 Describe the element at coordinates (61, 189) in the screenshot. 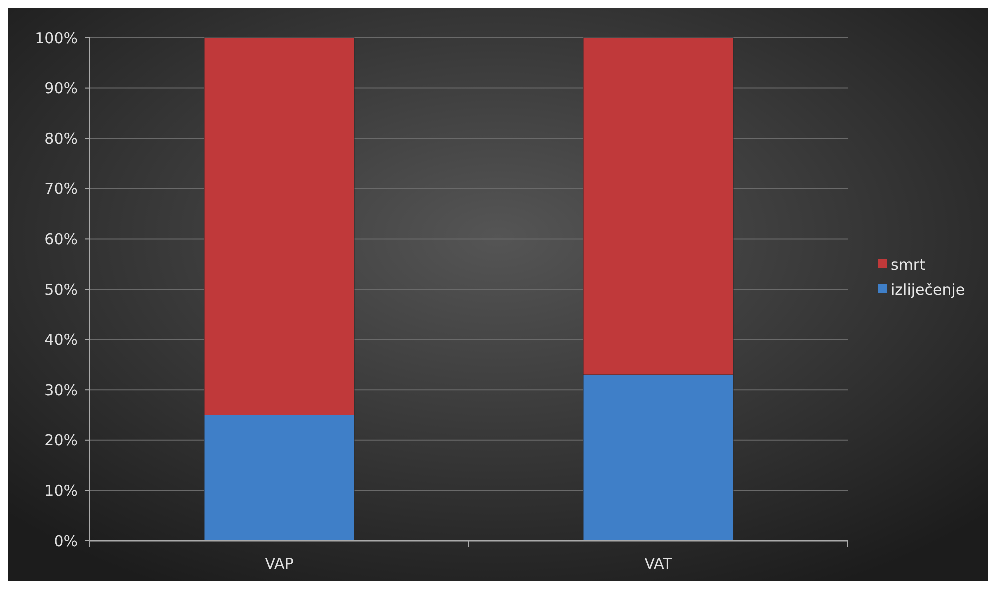

I see `y-tick-label: 70%` at that location.